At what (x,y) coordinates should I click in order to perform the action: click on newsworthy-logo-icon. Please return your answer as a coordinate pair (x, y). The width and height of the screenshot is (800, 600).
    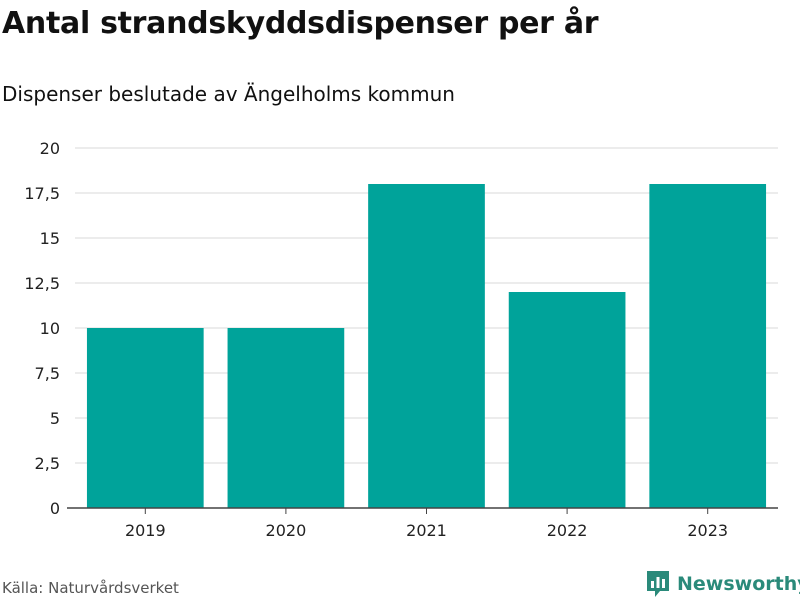
    Looking at the image, I should click on (658, 584).